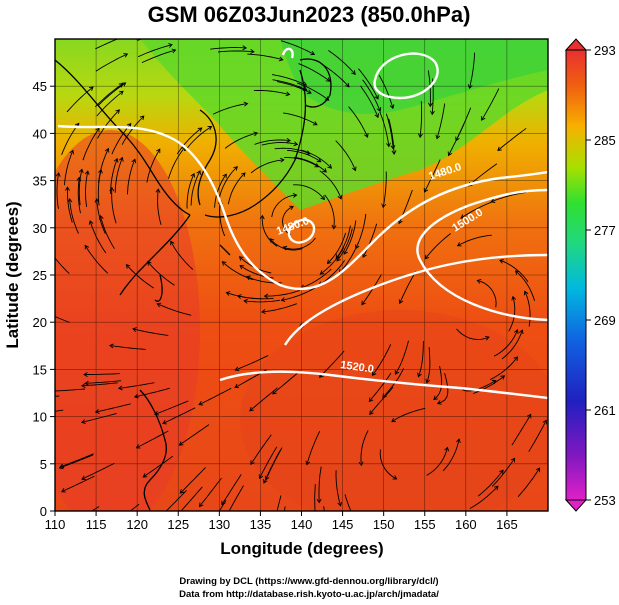 Image resolution: width=619 pixels, height=605 pixels. I want to click on y-tick-label: 30, so click(40, 228).